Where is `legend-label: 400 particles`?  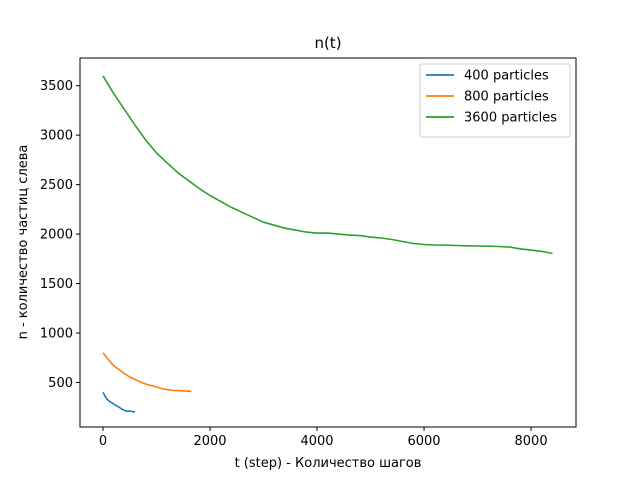
legend-label: 400 particles is located at coordinates (506, 76).